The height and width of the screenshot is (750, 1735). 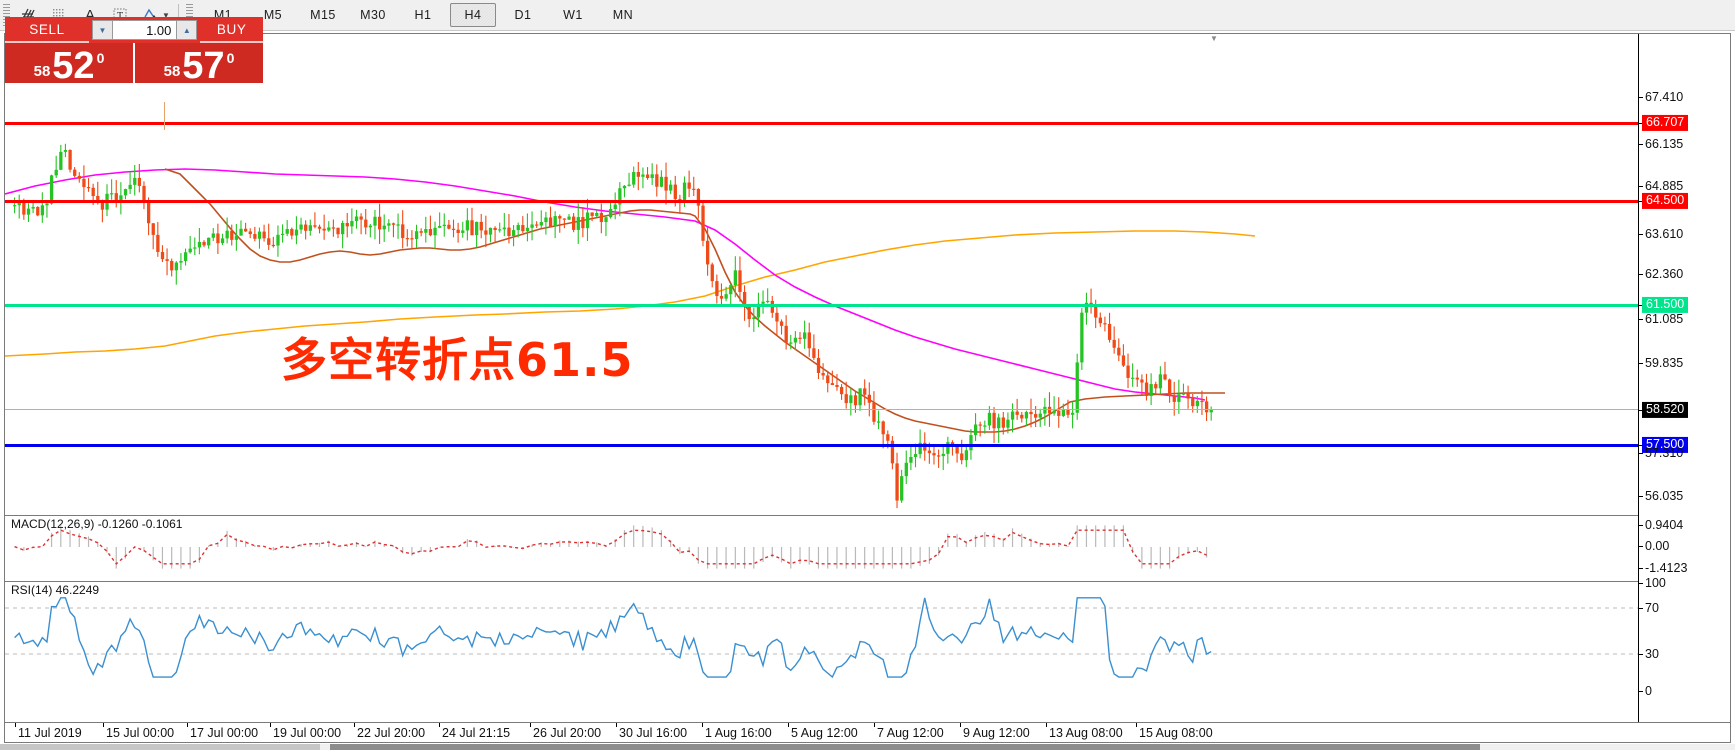 I want to click on one-click-trading-panel: SELL ▼ 1.00 ▲ BUY 58 52 0 58 57 0, so click(x=134, y=50).